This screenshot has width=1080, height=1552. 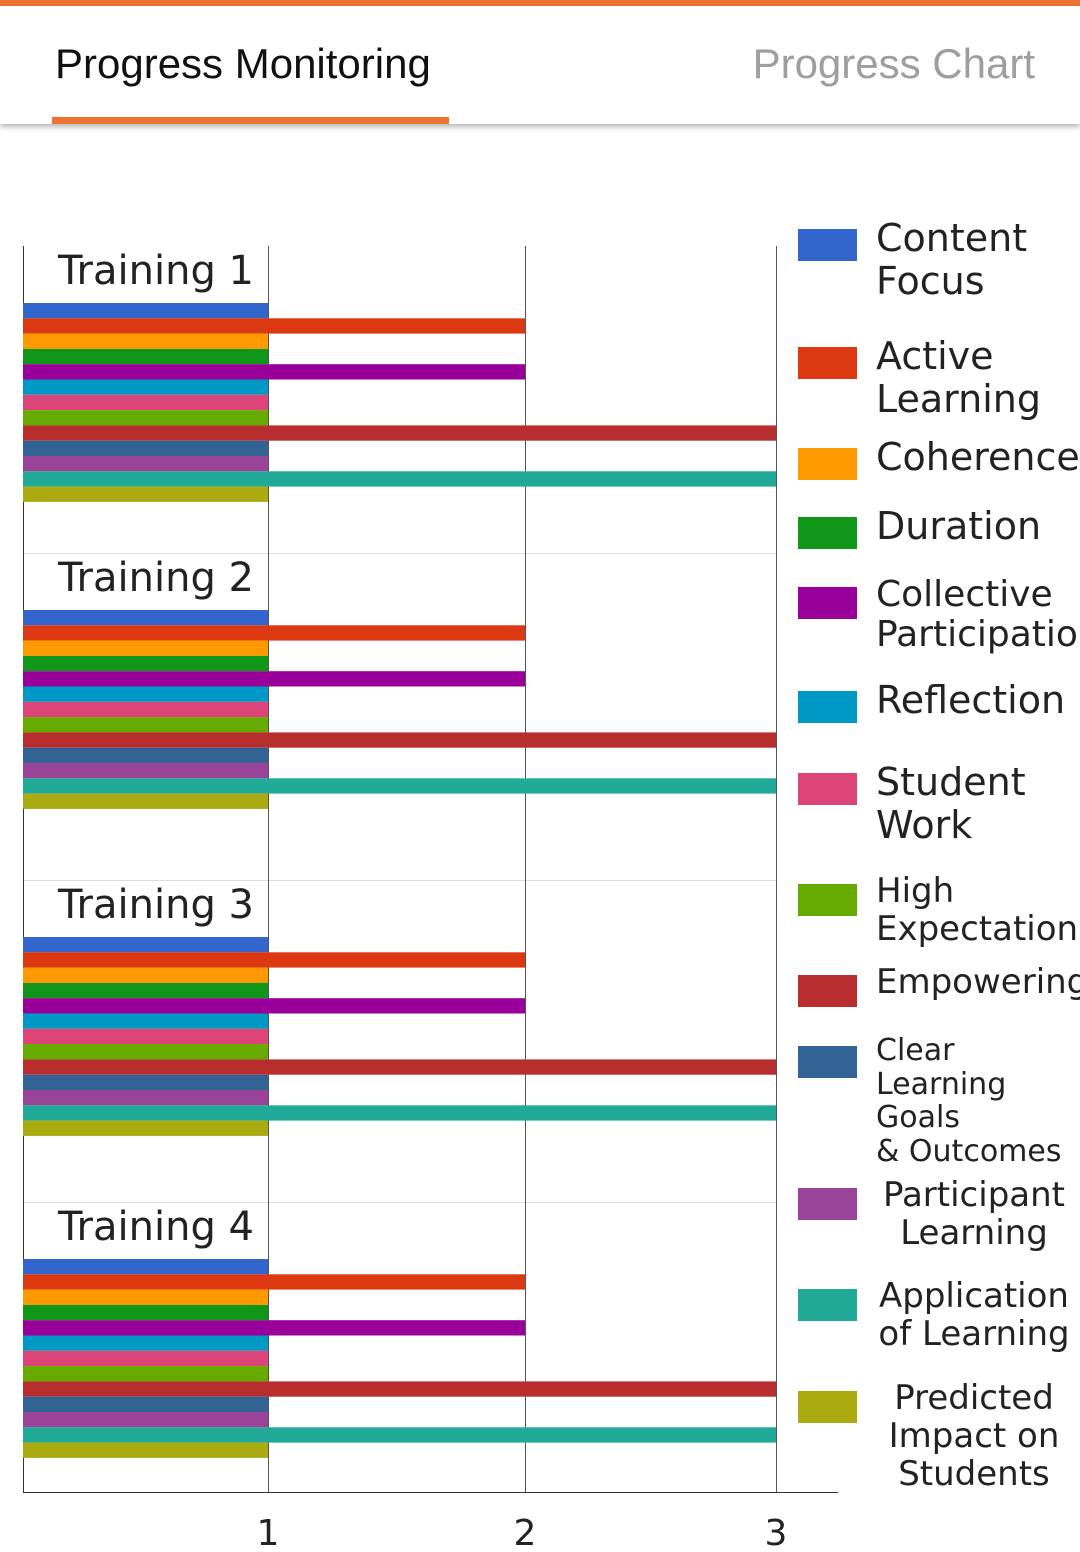 I want to click on legend-label-application-of-learning: Application of Learning, so click(x=974, y=1315).